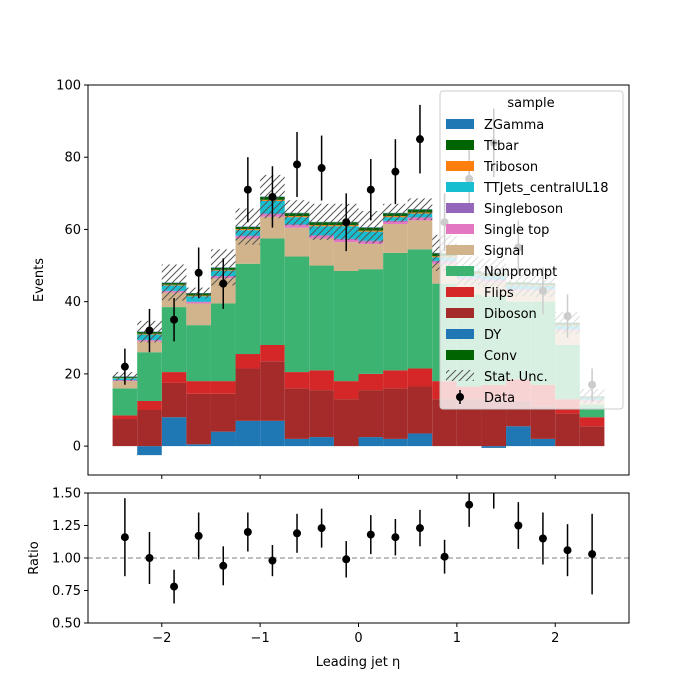 This screenshot has height=700, width=700. What do you see at coordinates (260, 638) in the screenshot?
I see `ratio-xtick-label-1: −1` at bounding box center [260, 638].